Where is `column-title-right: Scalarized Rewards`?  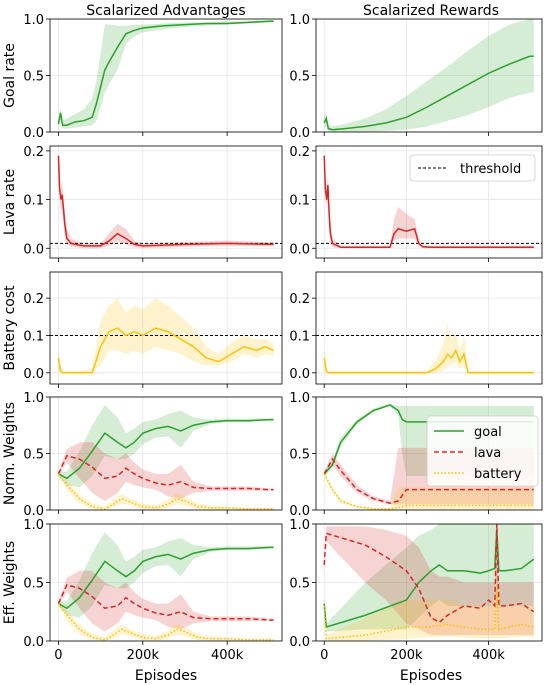 column-title-right: Scalarized Rewards is located at coordinates (431, 11).